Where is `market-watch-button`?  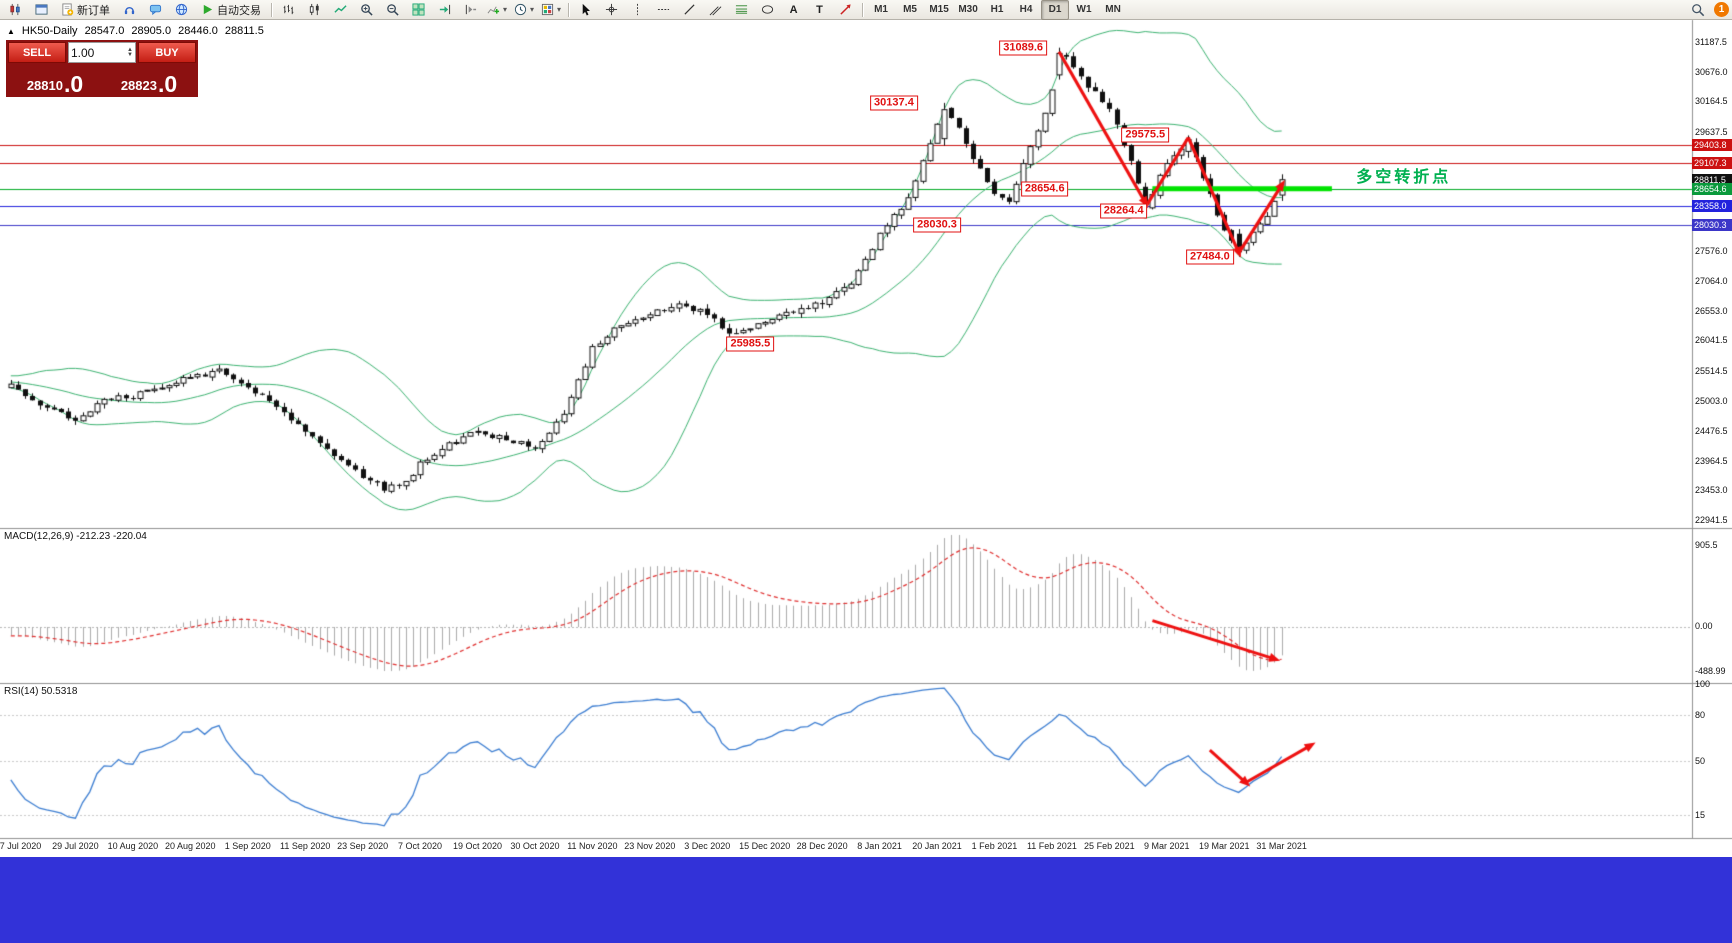
market-watch-button is located at coordinates (129, 10).